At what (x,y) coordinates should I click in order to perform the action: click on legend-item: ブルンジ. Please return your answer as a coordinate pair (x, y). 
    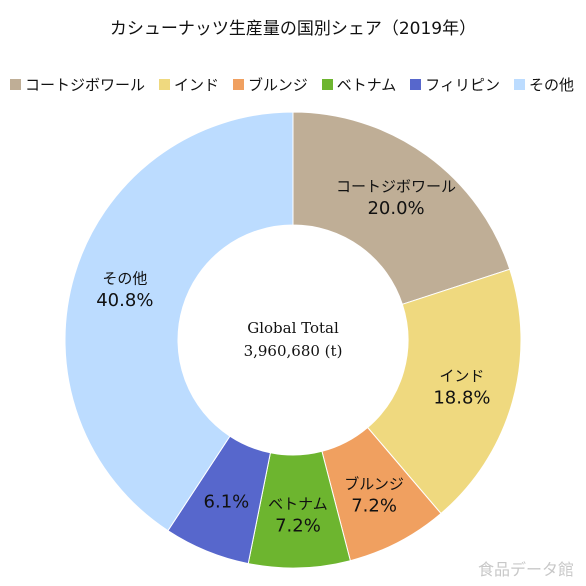
    Looking at the image, I should click on (270, 84).